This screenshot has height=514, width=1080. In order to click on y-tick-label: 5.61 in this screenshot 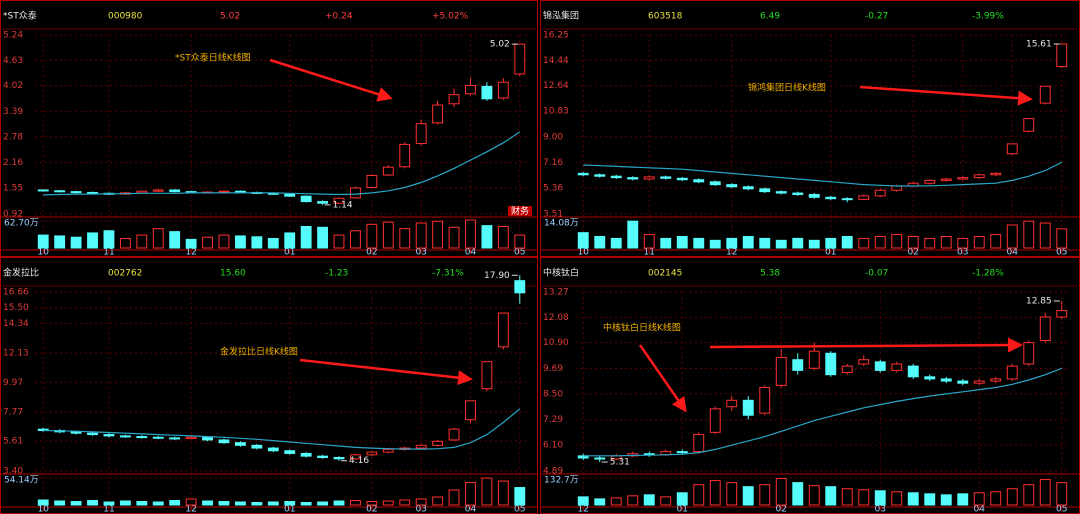, I will do `click(13, 442)`.